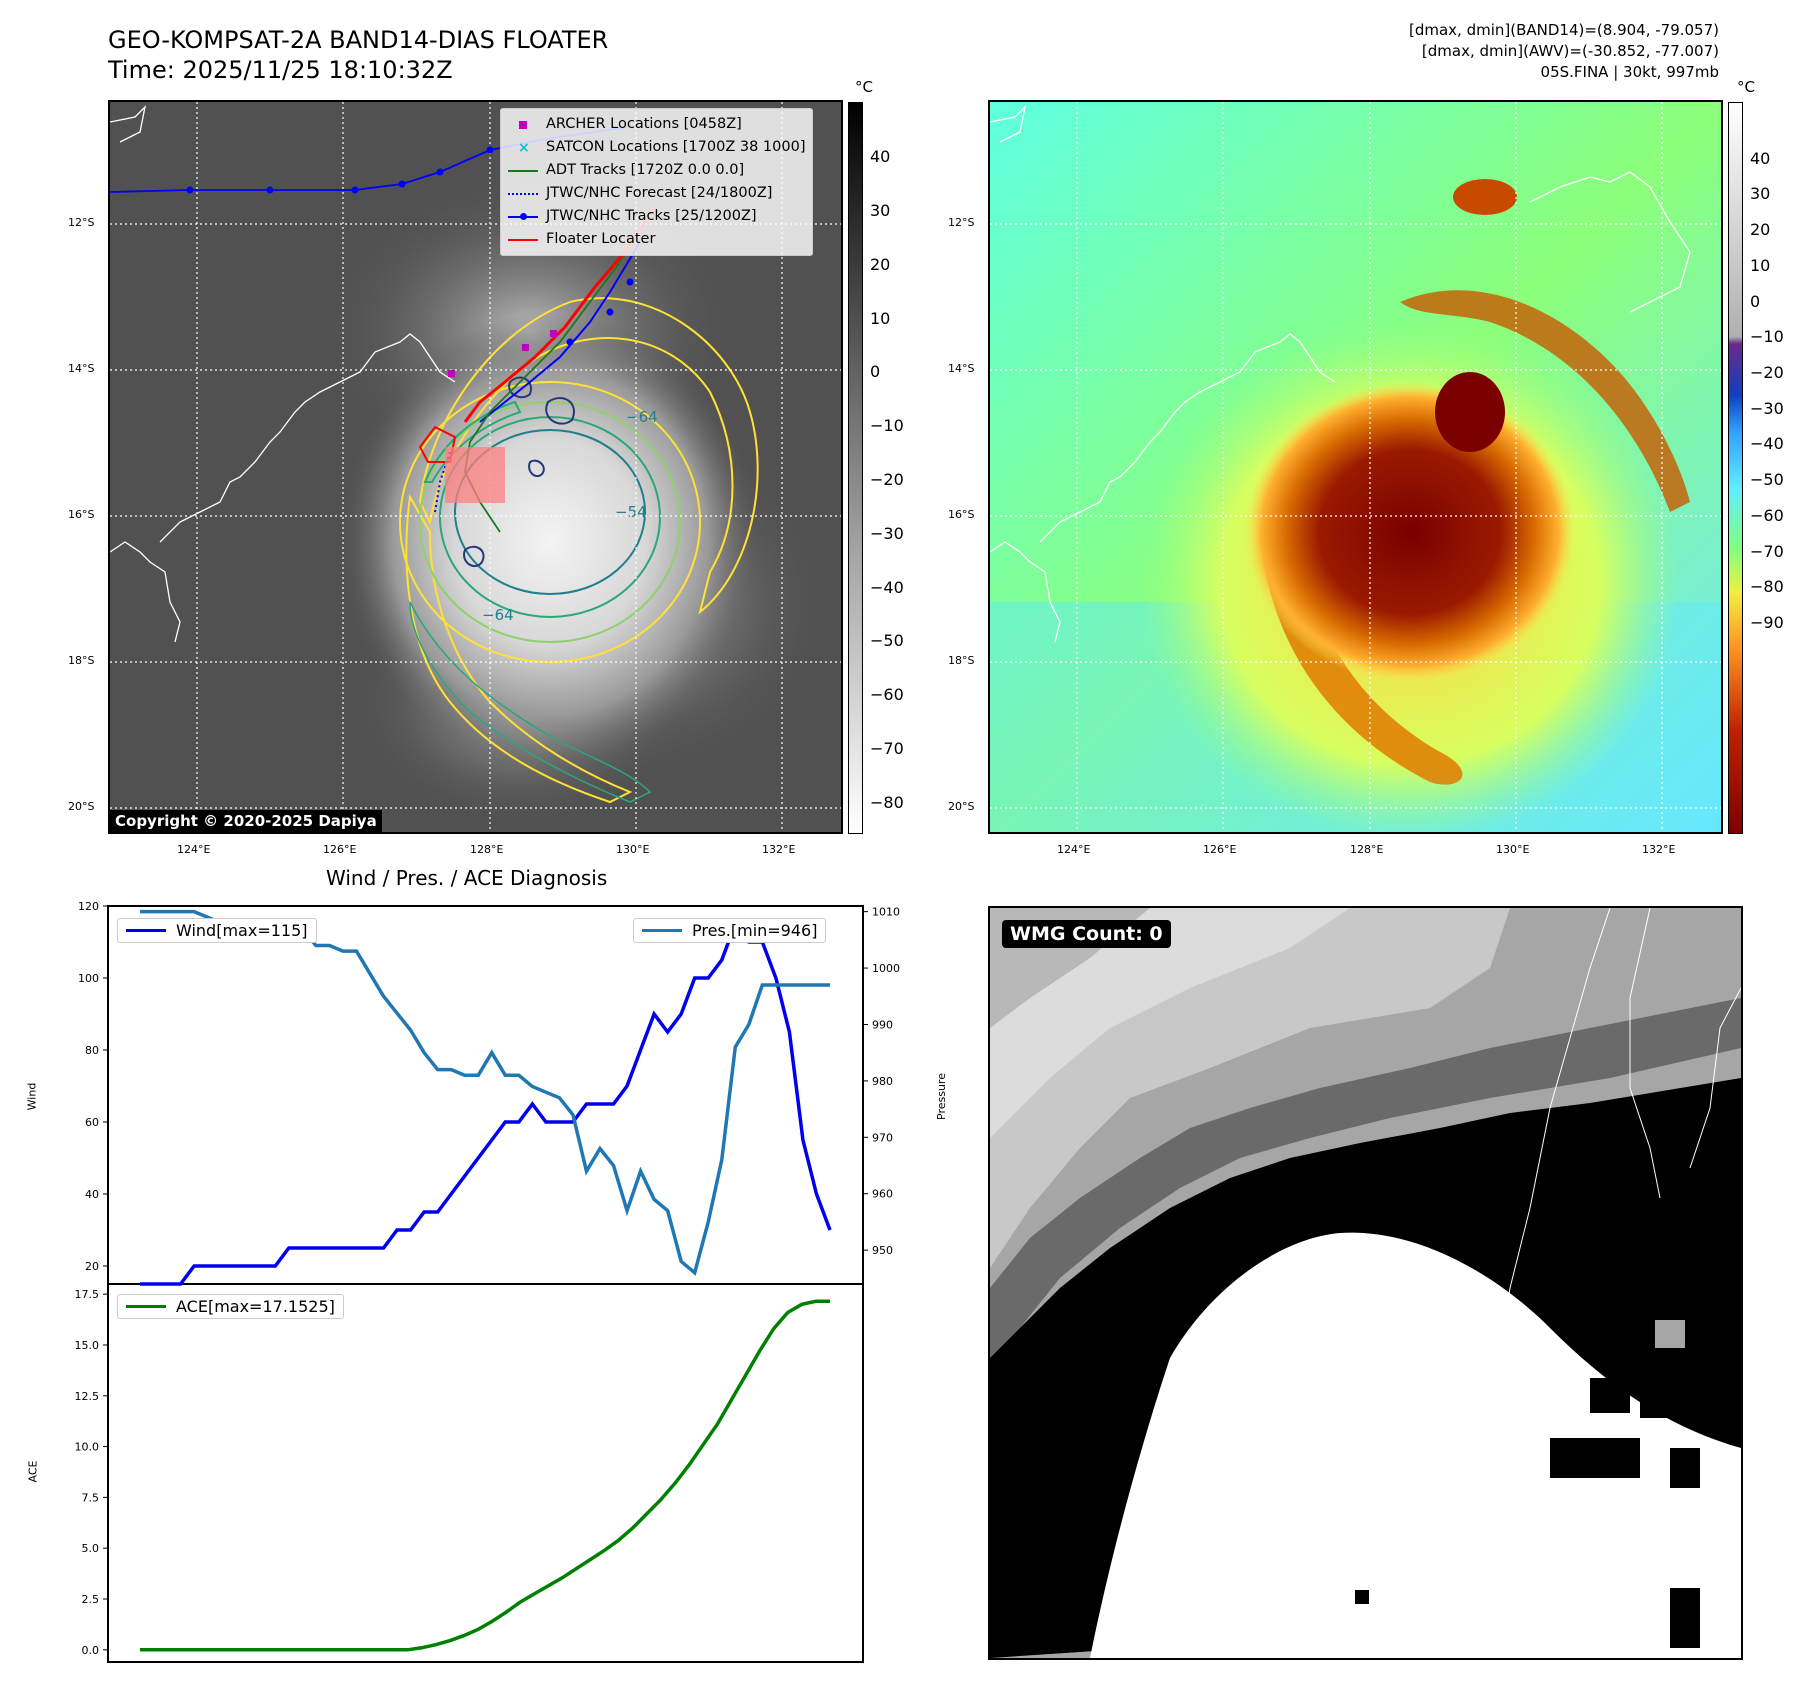 The width and height of the screenshot is (1801, 1690). I want to click on floater-box, so click(475, 475).